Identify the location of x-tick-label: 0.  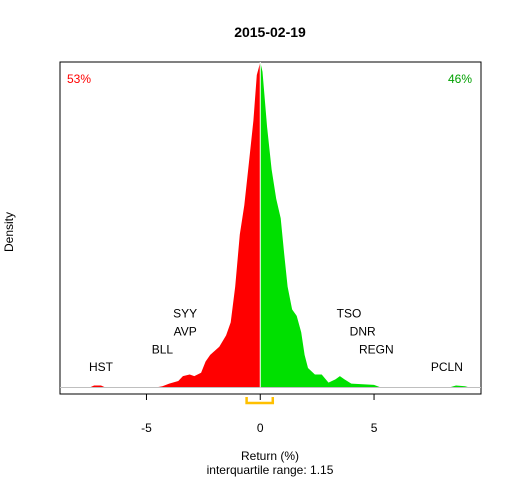
(260, 428).